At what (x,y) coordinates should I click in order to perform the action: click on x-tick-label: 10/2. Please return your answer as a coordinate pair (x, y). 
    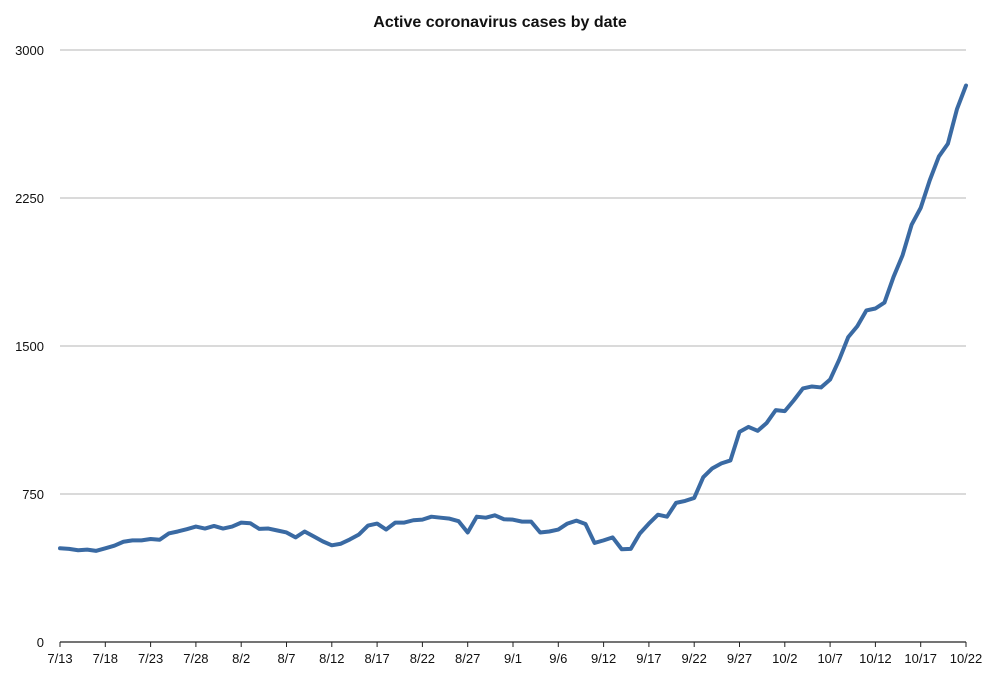
    Looking at the image, I should click on (784, 658).